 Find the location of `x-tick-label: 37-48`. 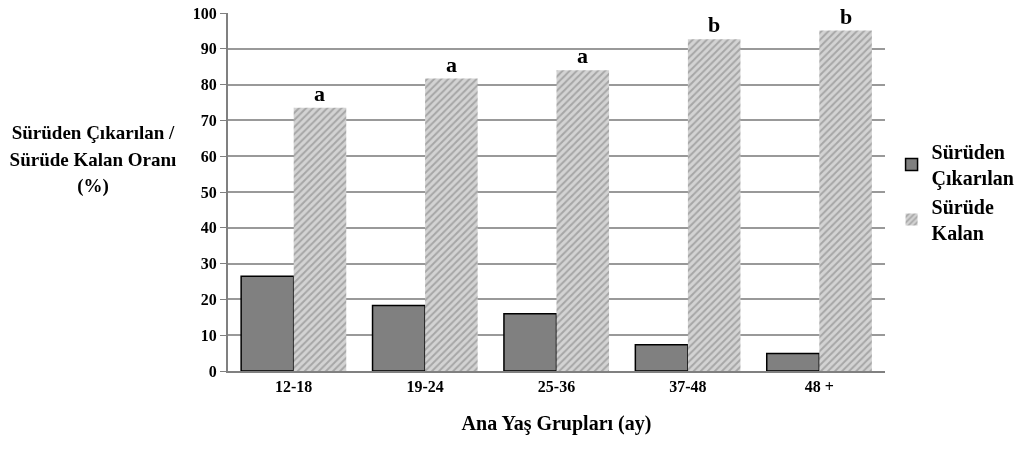

x-tick-label: 37-48 is located at coordinates (688, 387).